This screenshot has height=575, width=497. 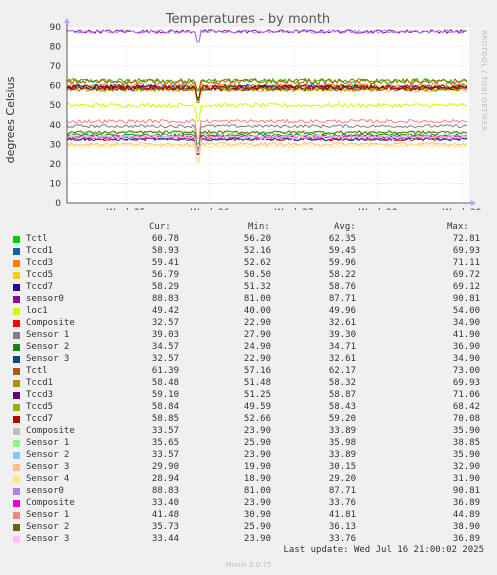 What do you see at coordinates (342, 263) in the screenshot?
I see `legend-avg-value: 59.96` at bounding box center [342, 263].